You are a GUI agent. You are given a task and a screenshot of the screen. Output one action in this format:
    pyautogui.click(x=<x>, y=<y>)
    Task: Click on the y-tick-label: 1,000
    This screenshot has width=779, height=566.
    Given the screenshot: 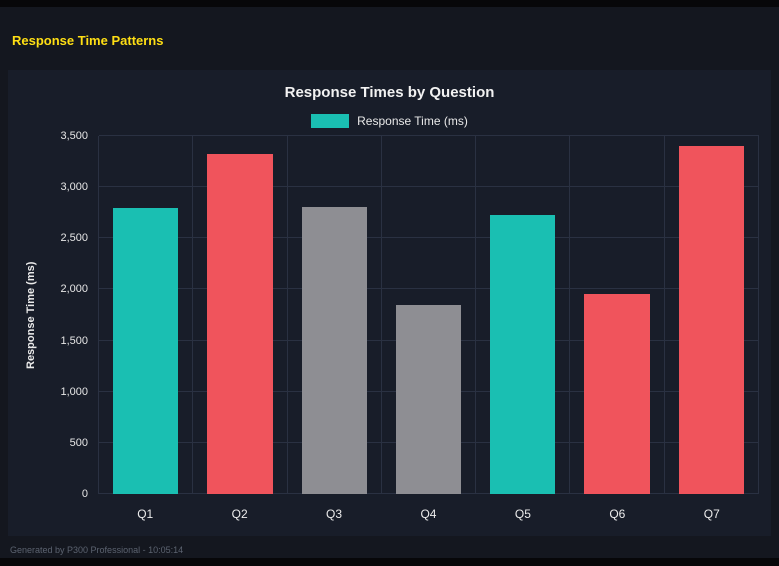 What is the action you would take?
    pyautogui.click(x=74, y=391)
    